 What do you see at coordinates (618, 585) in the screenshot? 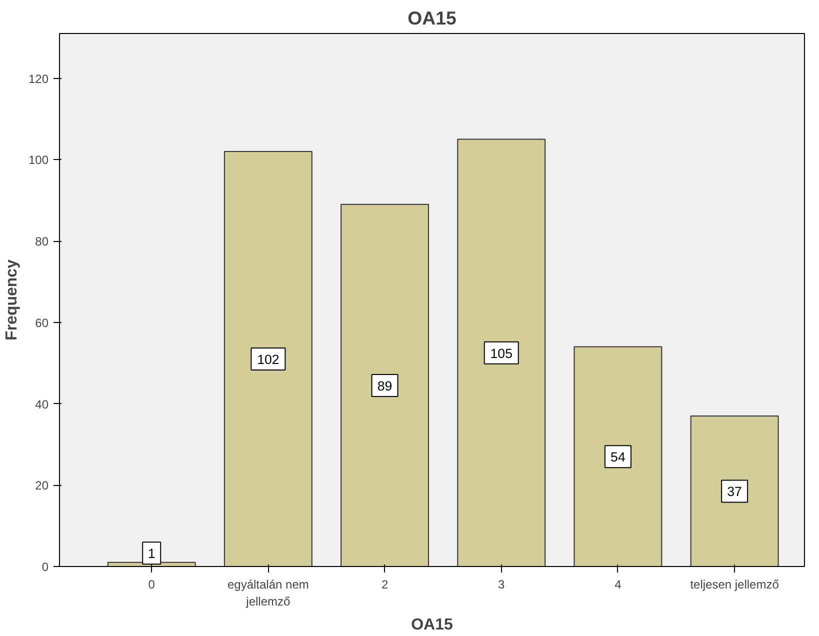
I see `x-tick-label: 4` at bounding box center [618, 585].